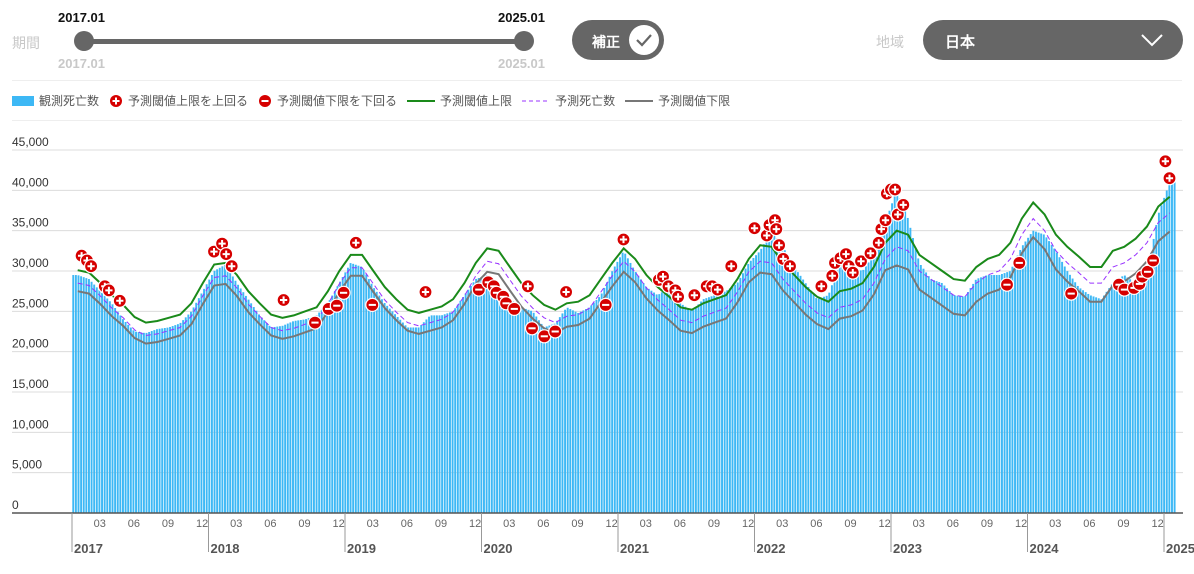 Image resolution: width=1194 pixels, height=574 pixels. Describe the element at coordinates (336, 305) in the screenshot. I see `below-lower-marker` at that location.